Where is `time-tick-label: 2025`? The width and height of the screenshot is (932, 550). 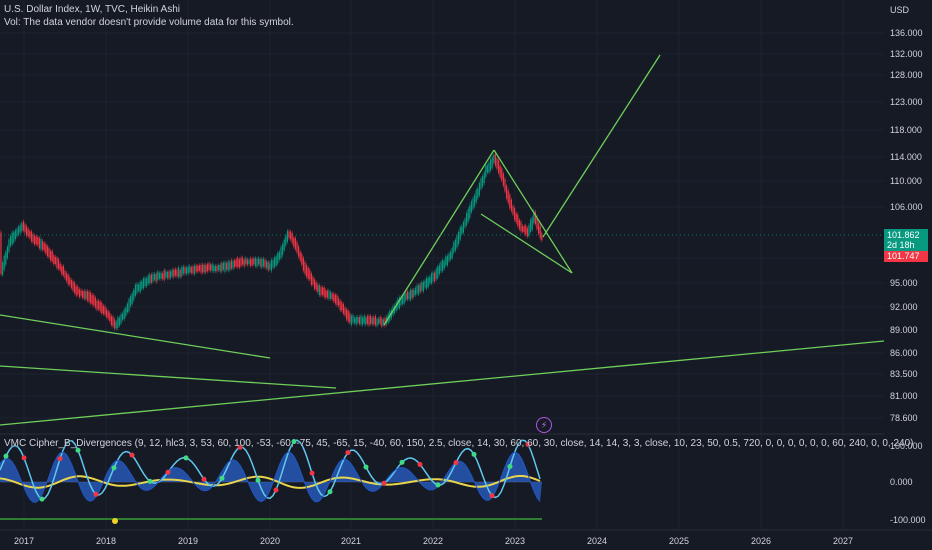 time-tick-label: 2025 is located at coordinates (679, 541).